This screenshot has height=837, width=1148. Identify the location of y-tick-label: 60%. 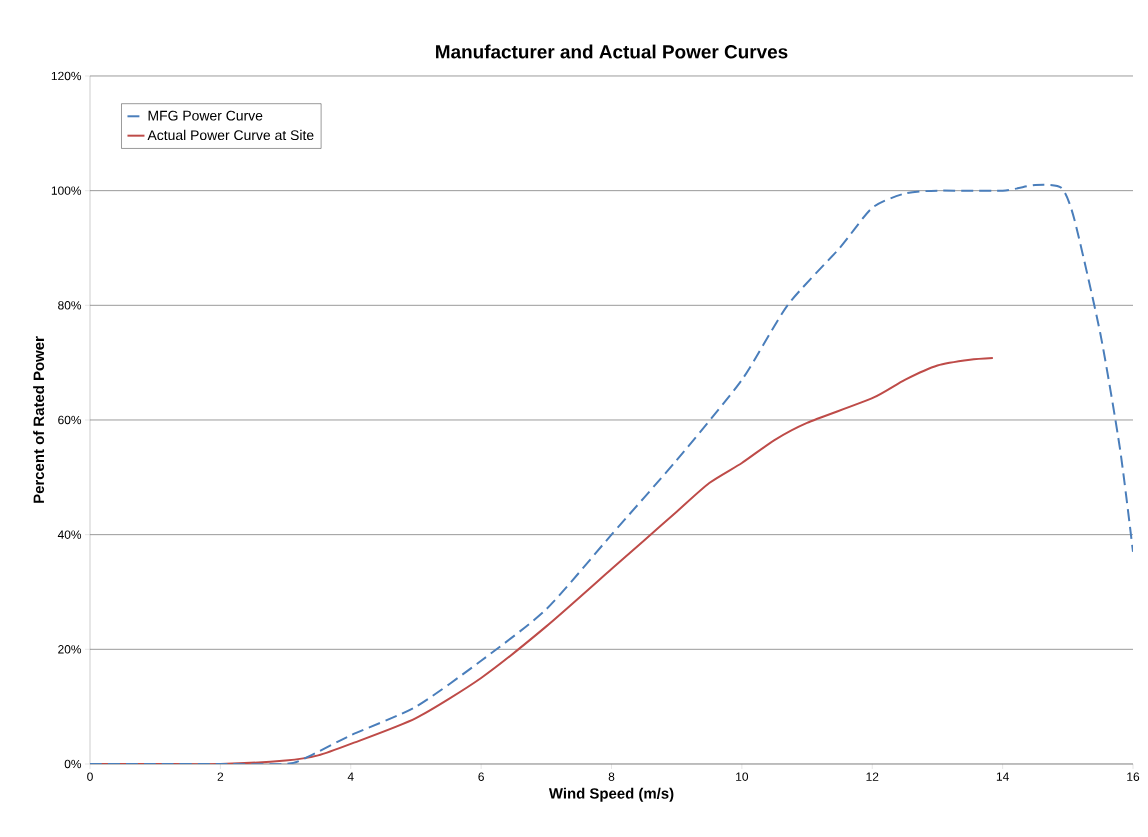
(70, 420).